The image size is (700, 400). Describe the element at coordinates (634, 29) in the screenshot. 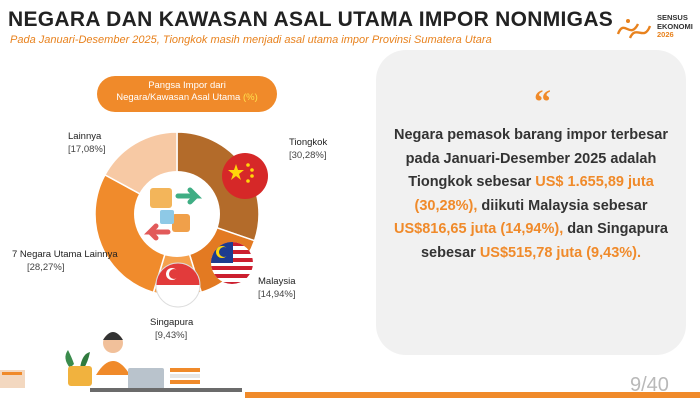

I see `sensus-ekonomi-logo-icon` at that location.